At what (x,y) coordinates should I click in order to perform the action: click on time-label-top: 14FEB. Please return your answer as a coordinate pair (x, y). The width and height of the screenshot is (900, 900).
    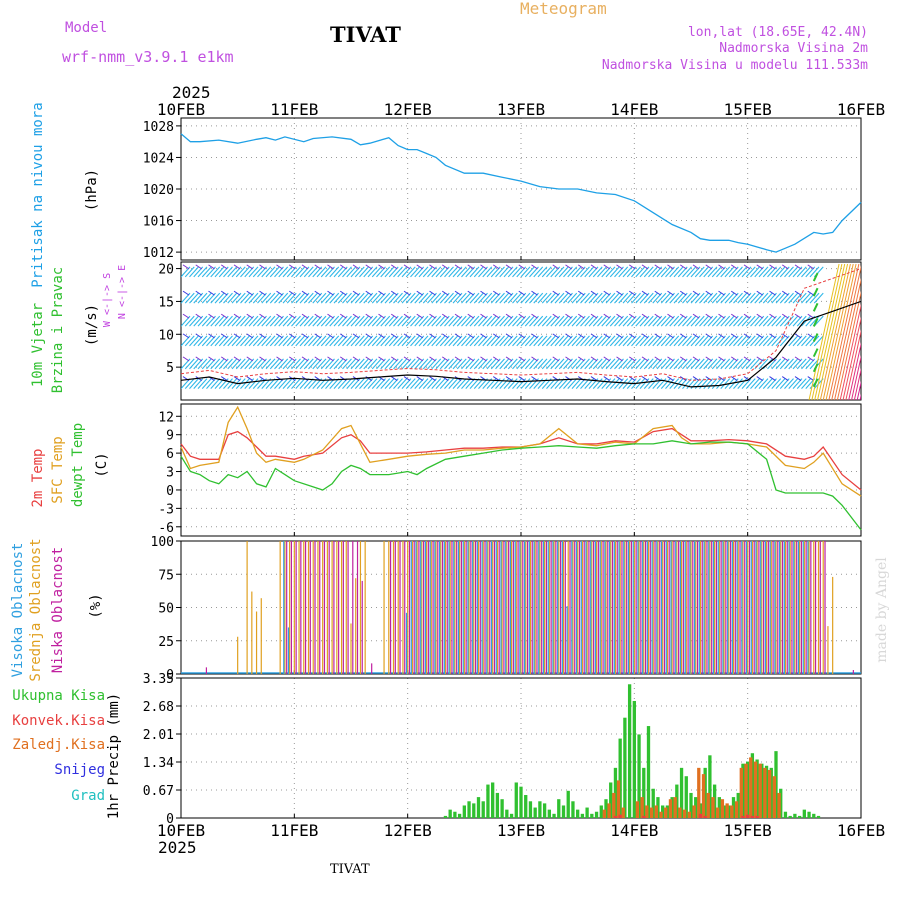
    Looking at the image, I should click on (634, 109).